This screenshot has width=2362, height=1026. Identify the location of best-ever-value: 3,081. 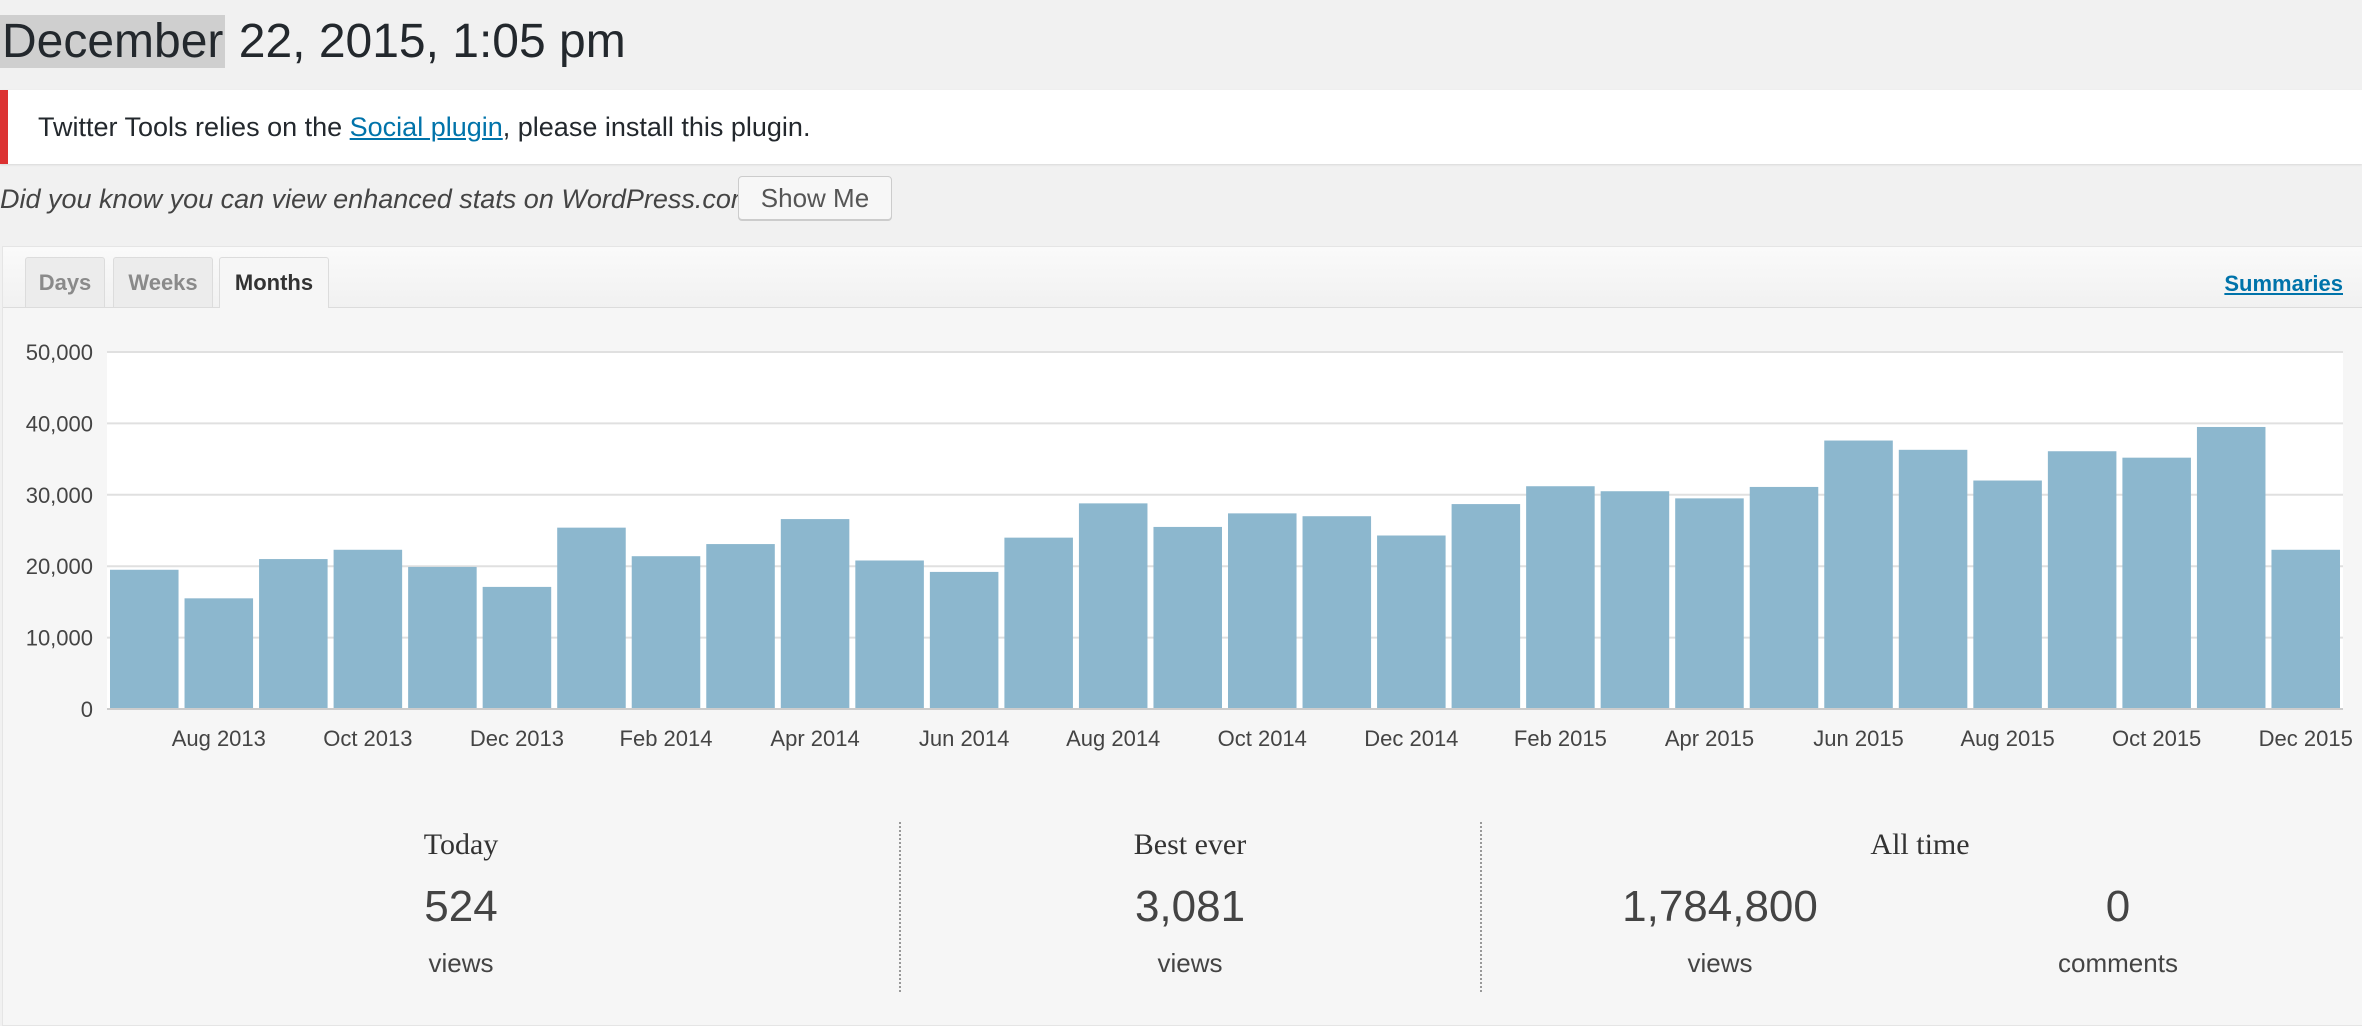
(1190, 906).